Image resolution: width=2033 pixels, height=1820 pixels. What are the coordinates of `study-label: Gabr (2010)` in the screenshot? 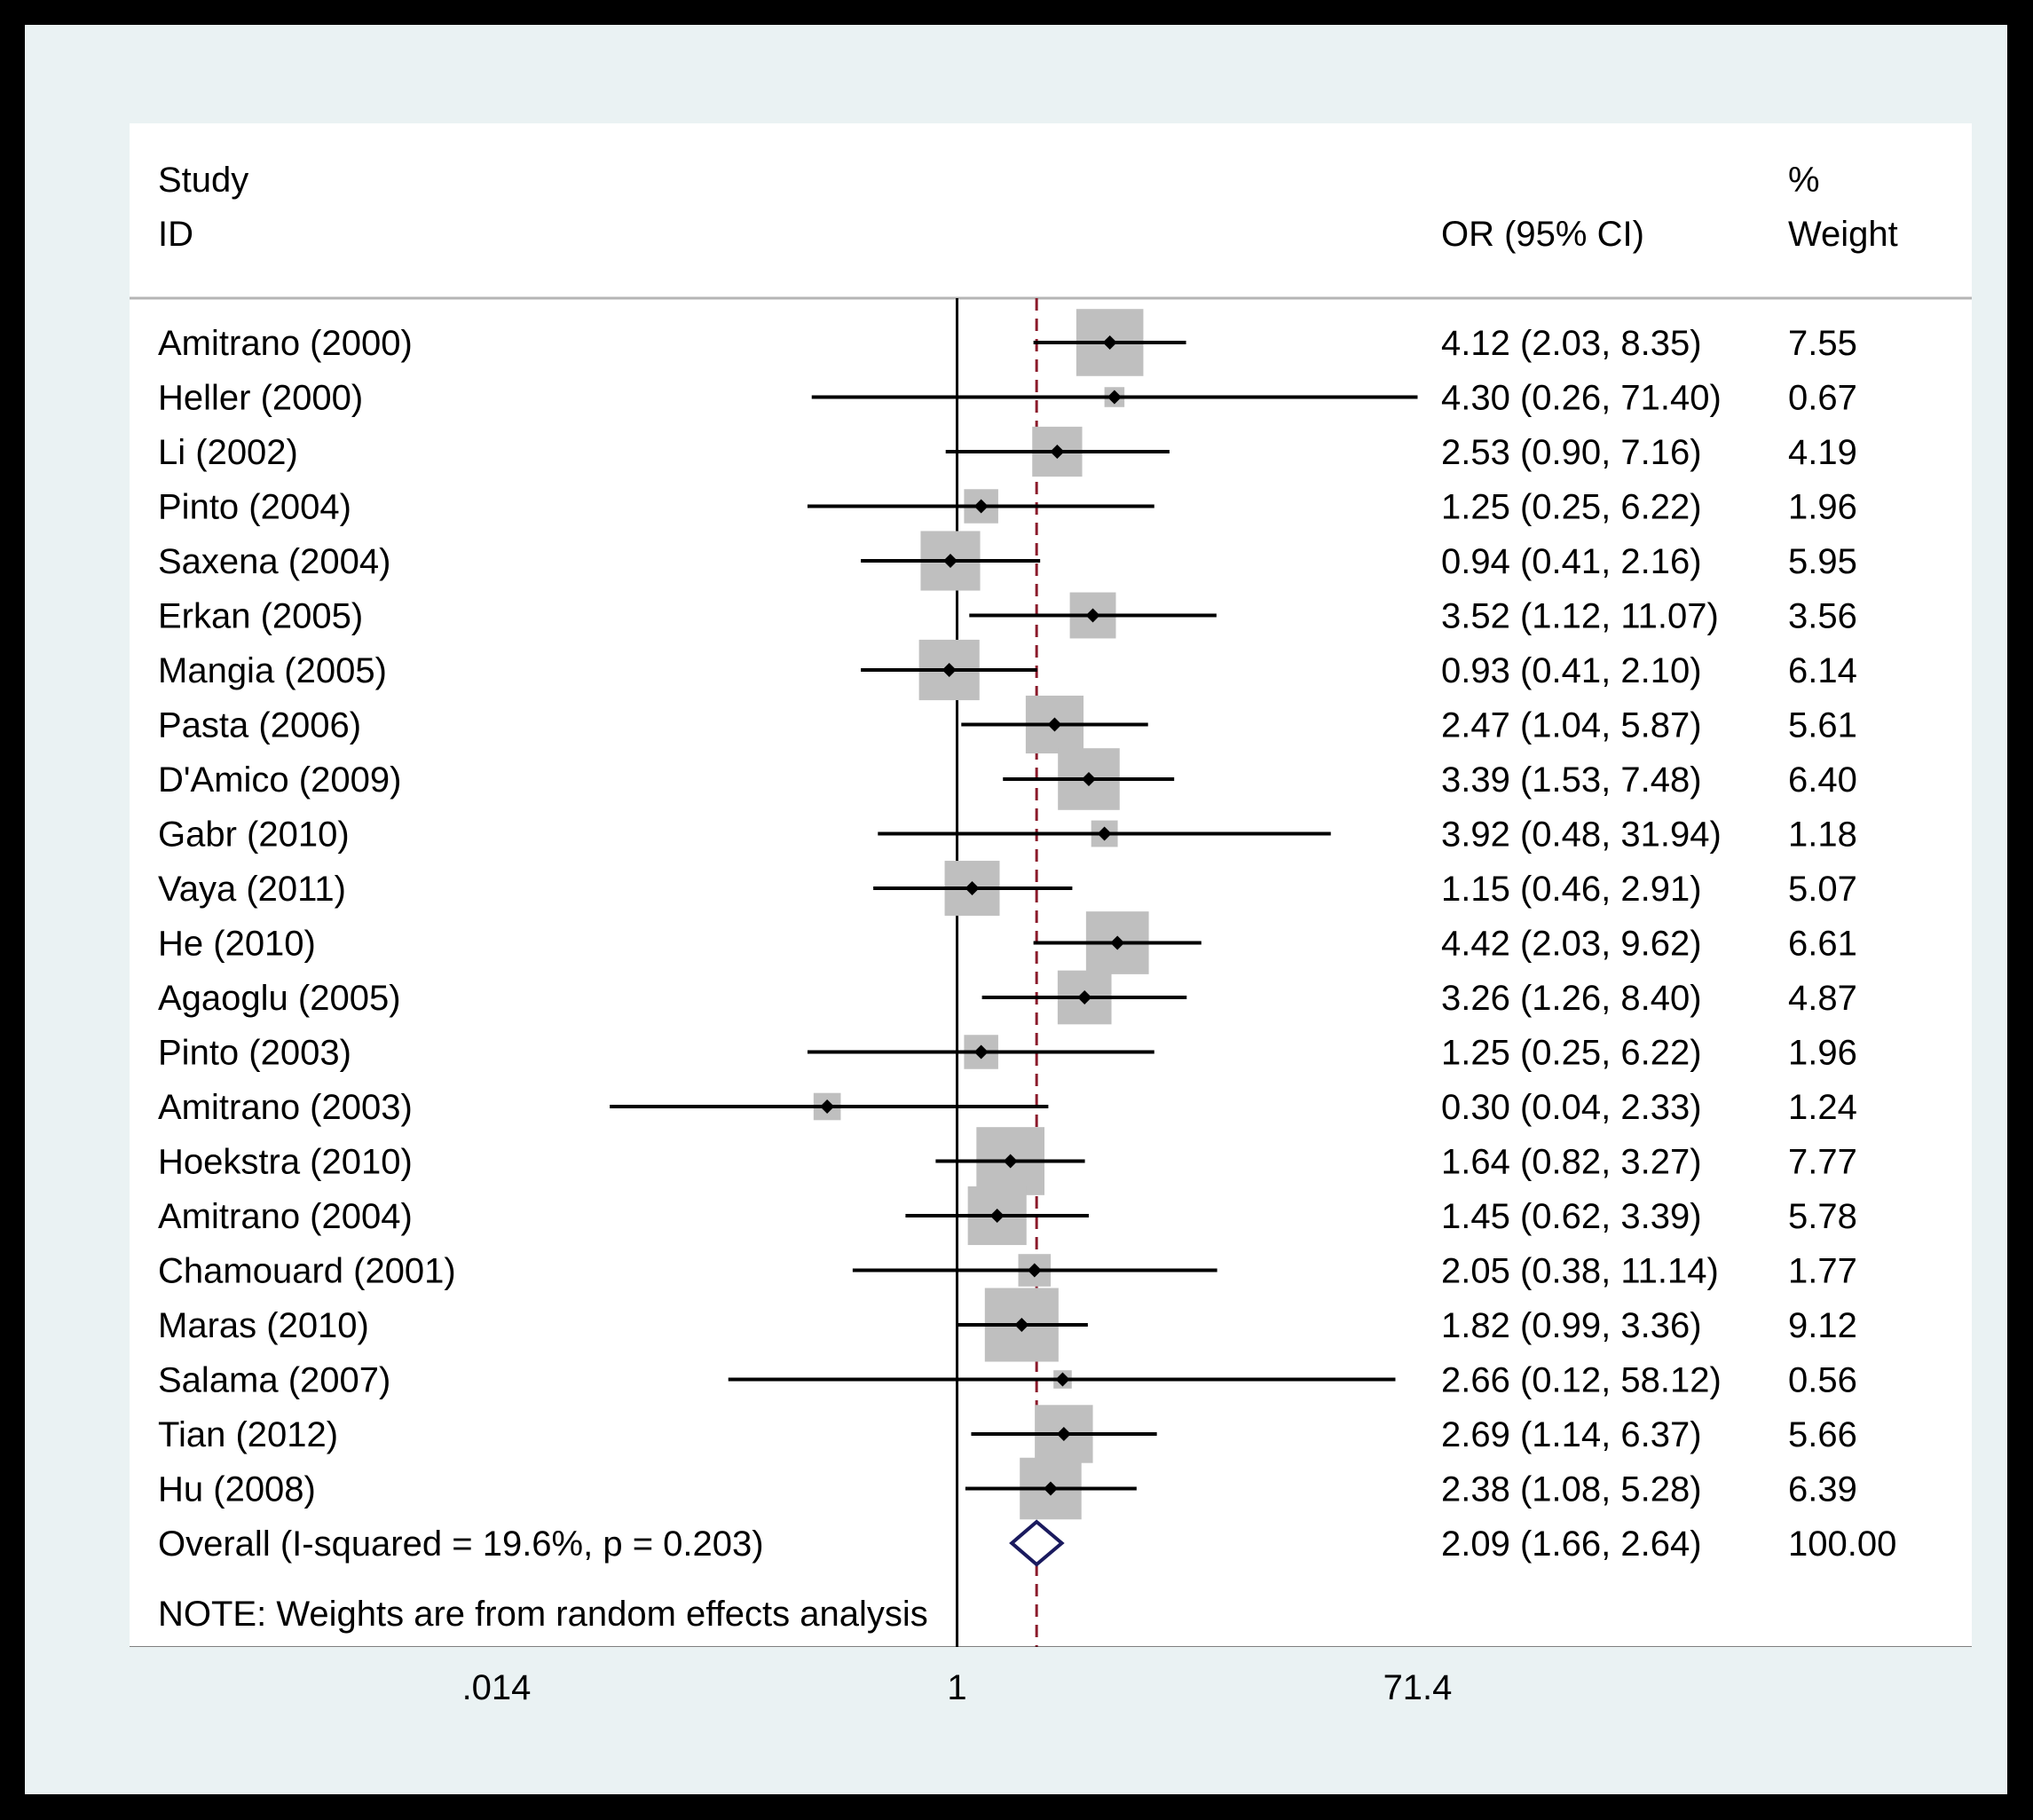 It's located at (254, 835).